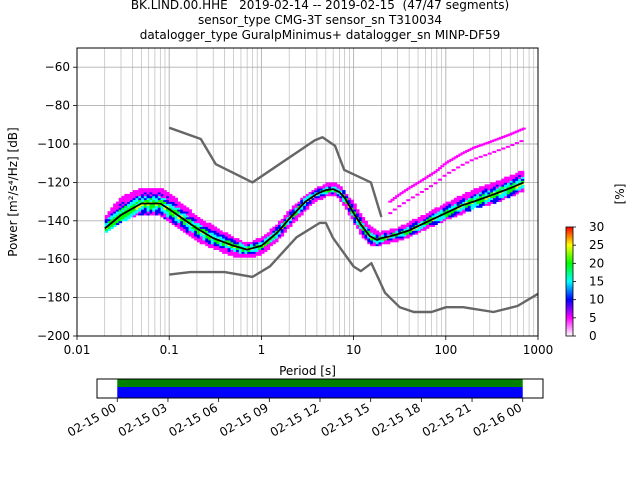 Image resolution: width=640 pixels, height=480 pixels. What do you see at coordinates (307, 371) in the screenshot?
I see `x-axis-label: Period [s]` at bounding box center [307, 371].